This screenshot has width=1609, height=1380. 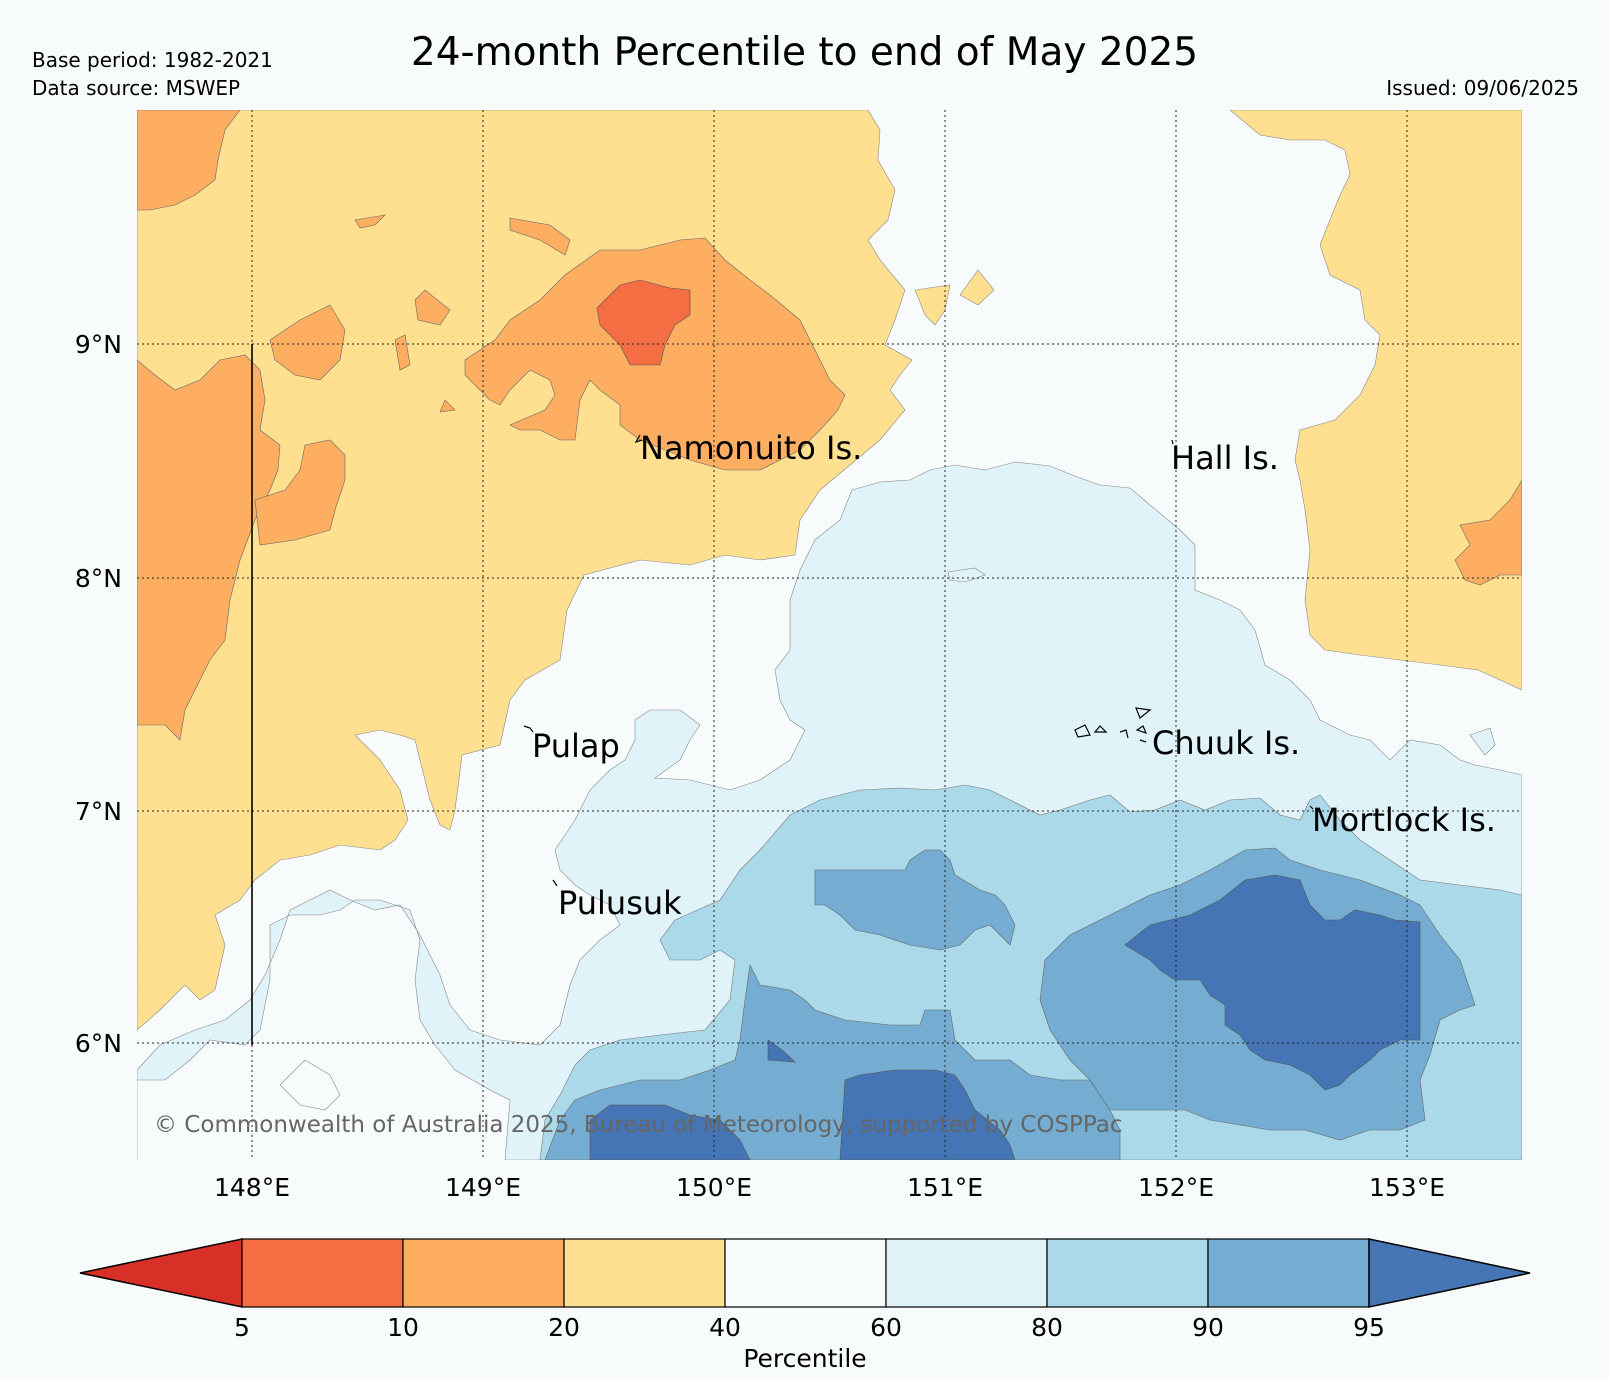 I want to click on lon-label-151: 151°E, so click(x=945, y=1187).